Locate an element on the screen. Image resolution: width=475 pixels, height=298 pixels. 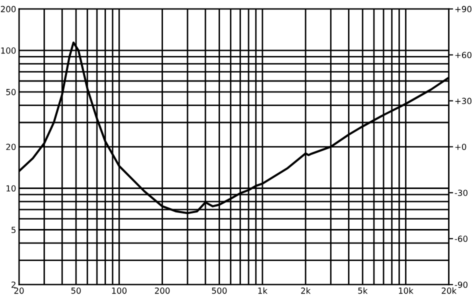
x-tick-label: 1k is located at coordinates (263, 290).